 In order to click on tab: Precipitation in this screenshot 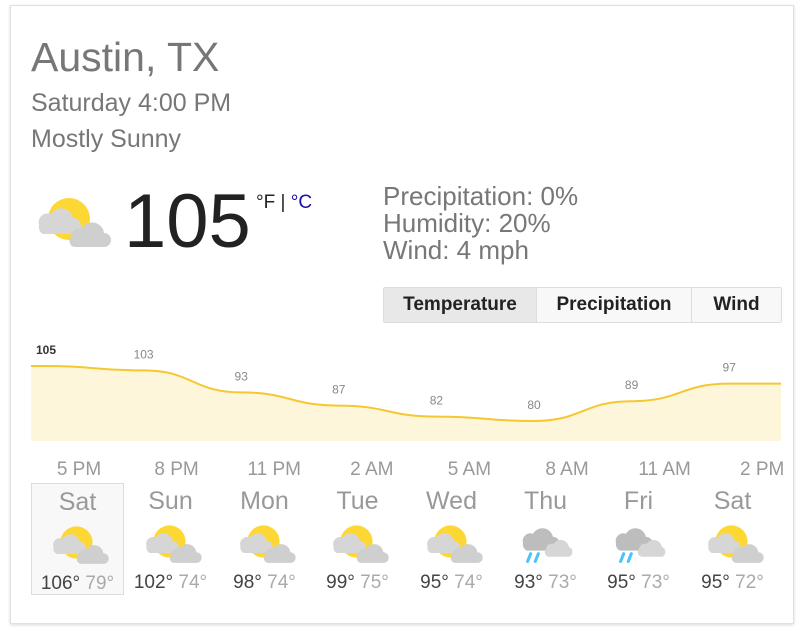, I will do `click(614, 305)`.